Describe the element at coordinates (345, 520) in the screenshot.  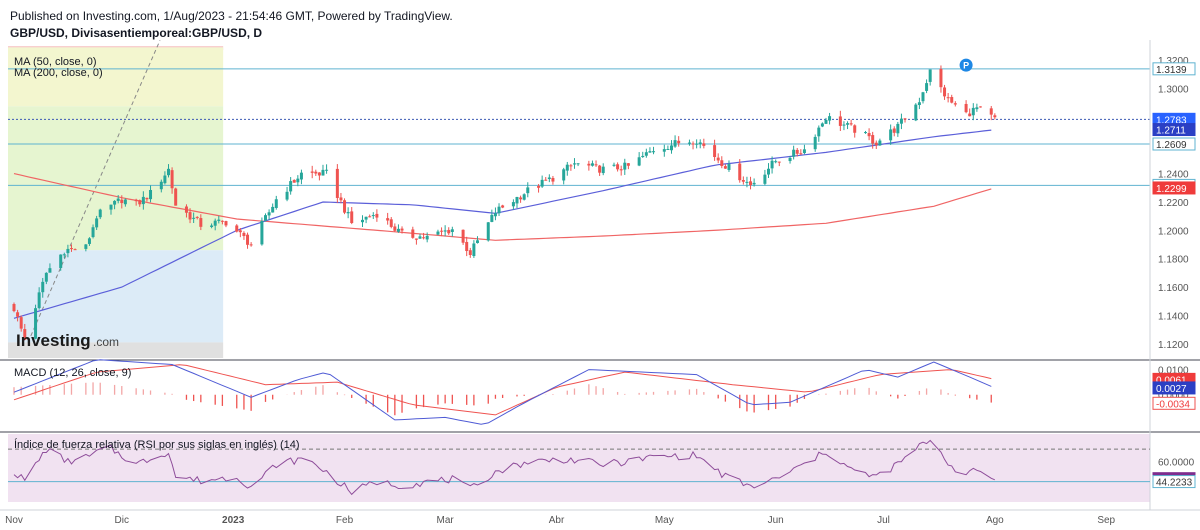
I see `time-tick-label: Feb` at that location.